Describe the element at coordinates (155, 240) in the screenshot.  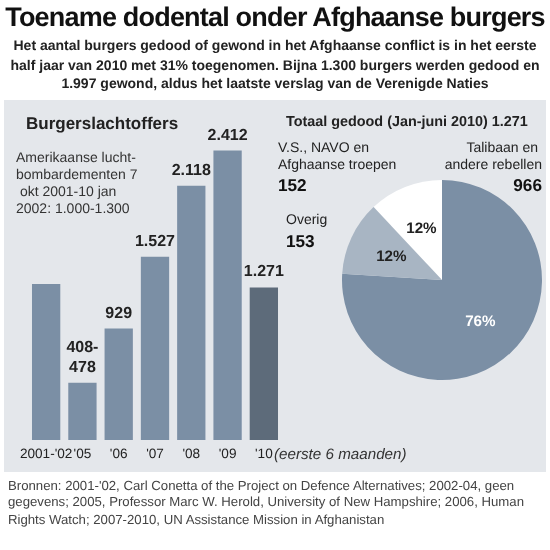
I see `data-label: 1.527` at that location.